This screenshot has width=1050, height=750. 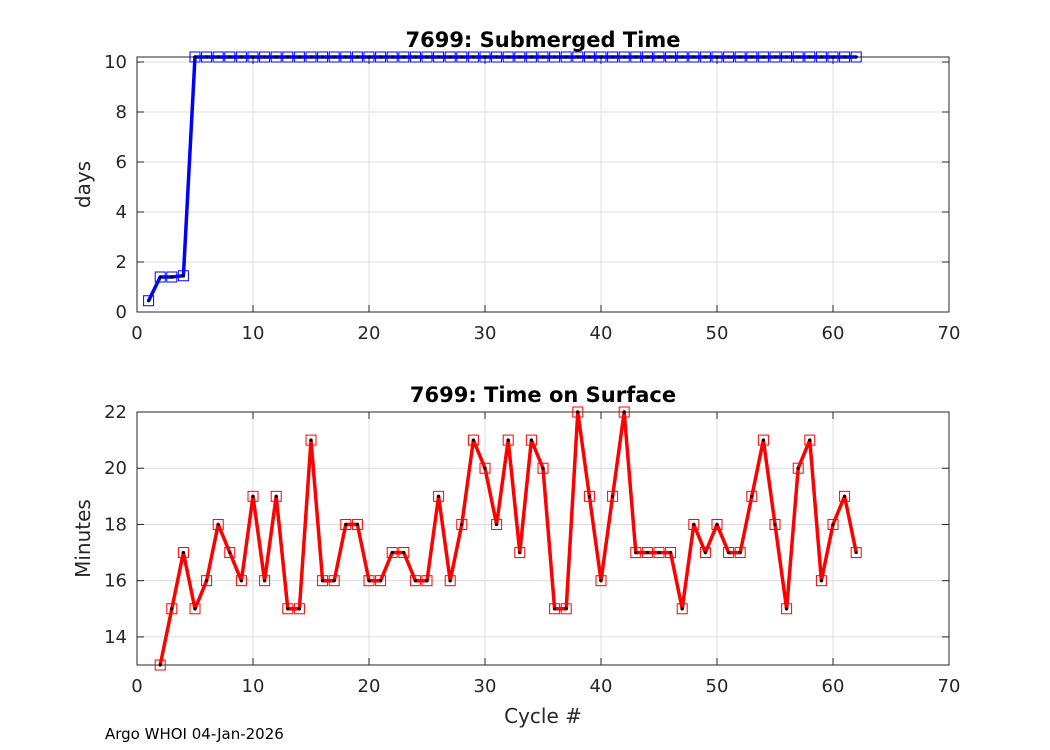 I want to click on y-tick-label: 22, so click(x=115, y=412).